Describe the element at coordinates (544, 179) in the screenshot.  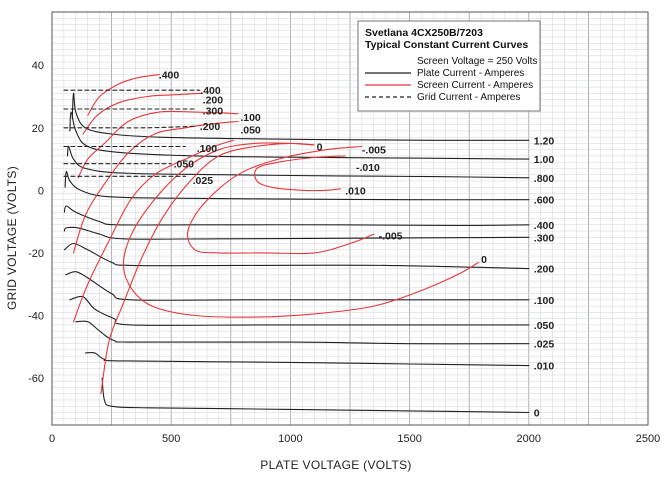
I see `plate-current-label: .800` at that location.